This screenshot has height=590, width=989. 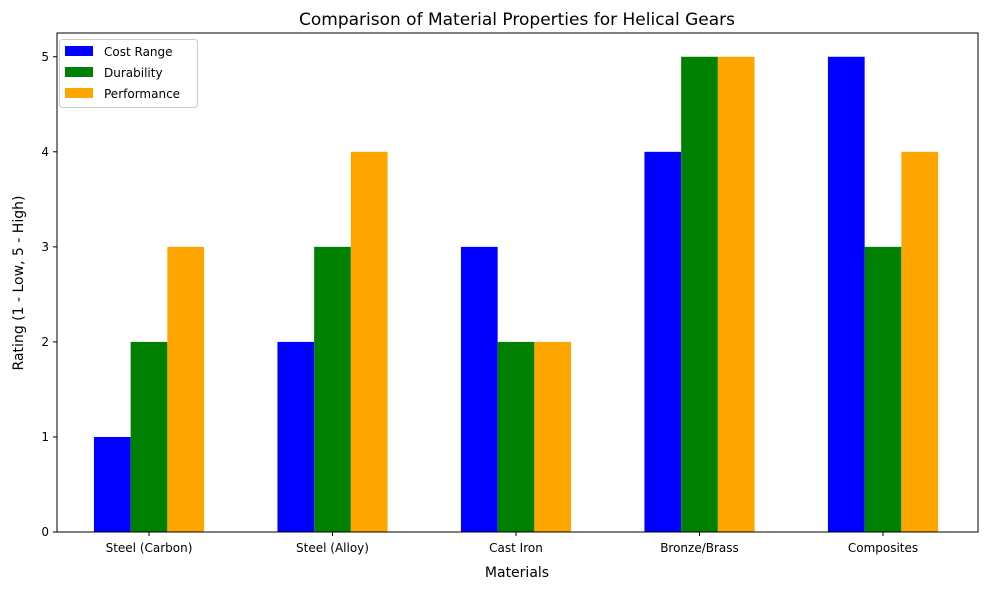 What do you see at coordinates (699, 548) in the screenshot?
I see `x-tick-label: Bronze/Brass` at bounding box center [699, 548].